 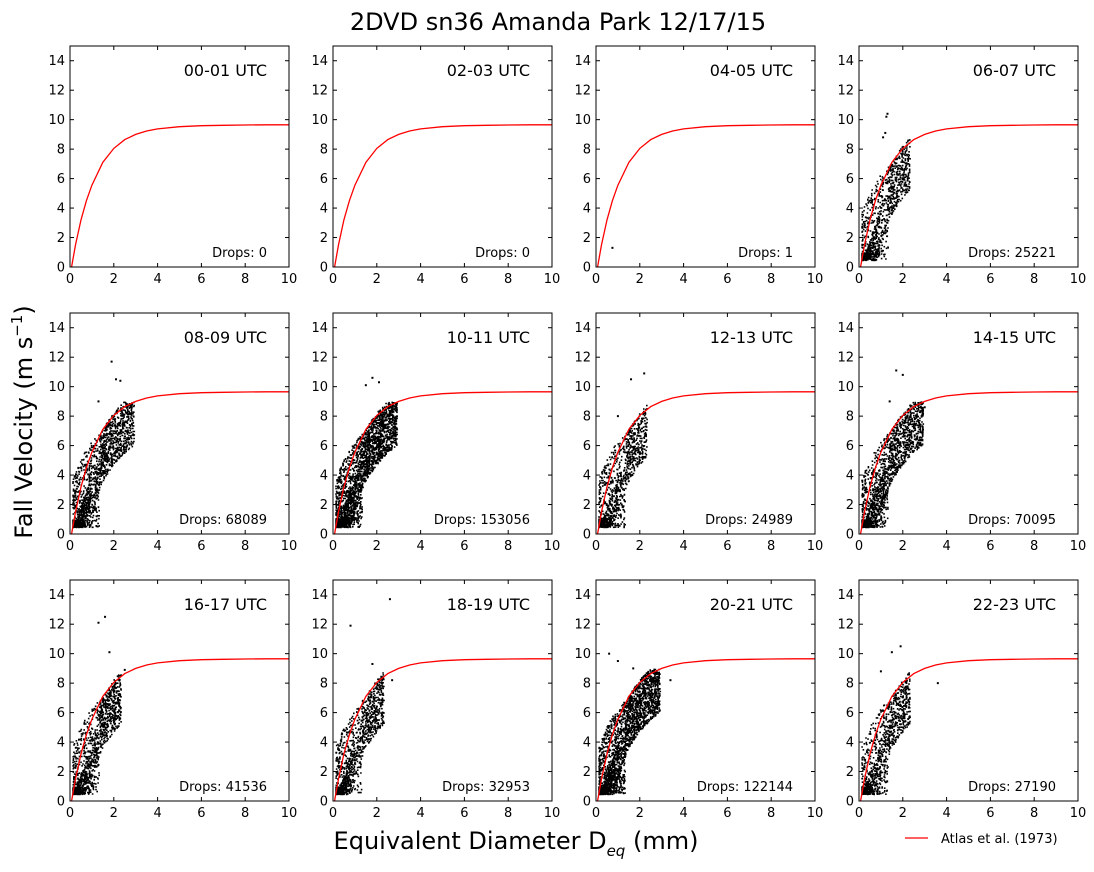 I want to click on panel-drop-count: Drops: 1, so click(x=765, y=253).